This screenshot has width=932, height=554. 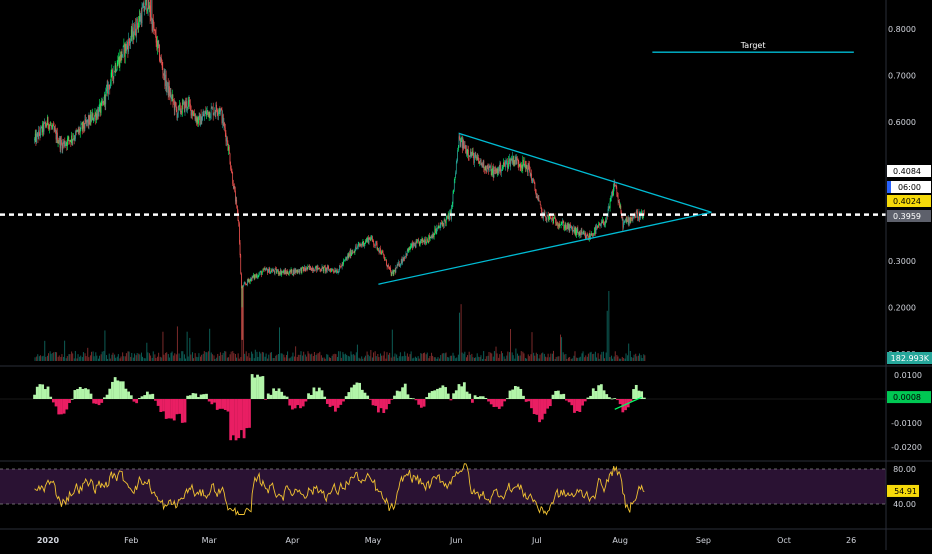 I want to click on divergence-line, so click(x=628, y=403).